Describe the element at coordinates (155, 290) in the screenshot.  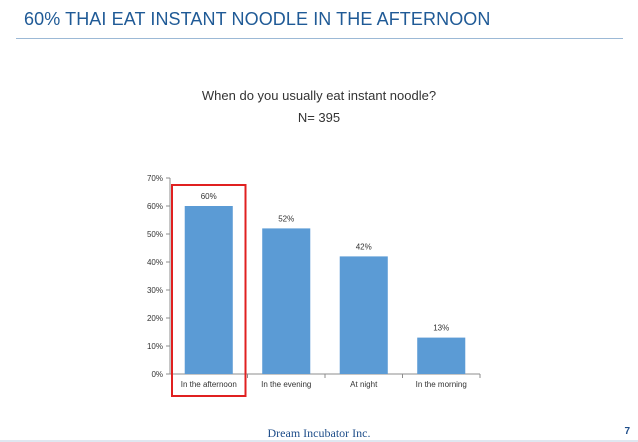
I see `y-tick-label: 30%` at that location.